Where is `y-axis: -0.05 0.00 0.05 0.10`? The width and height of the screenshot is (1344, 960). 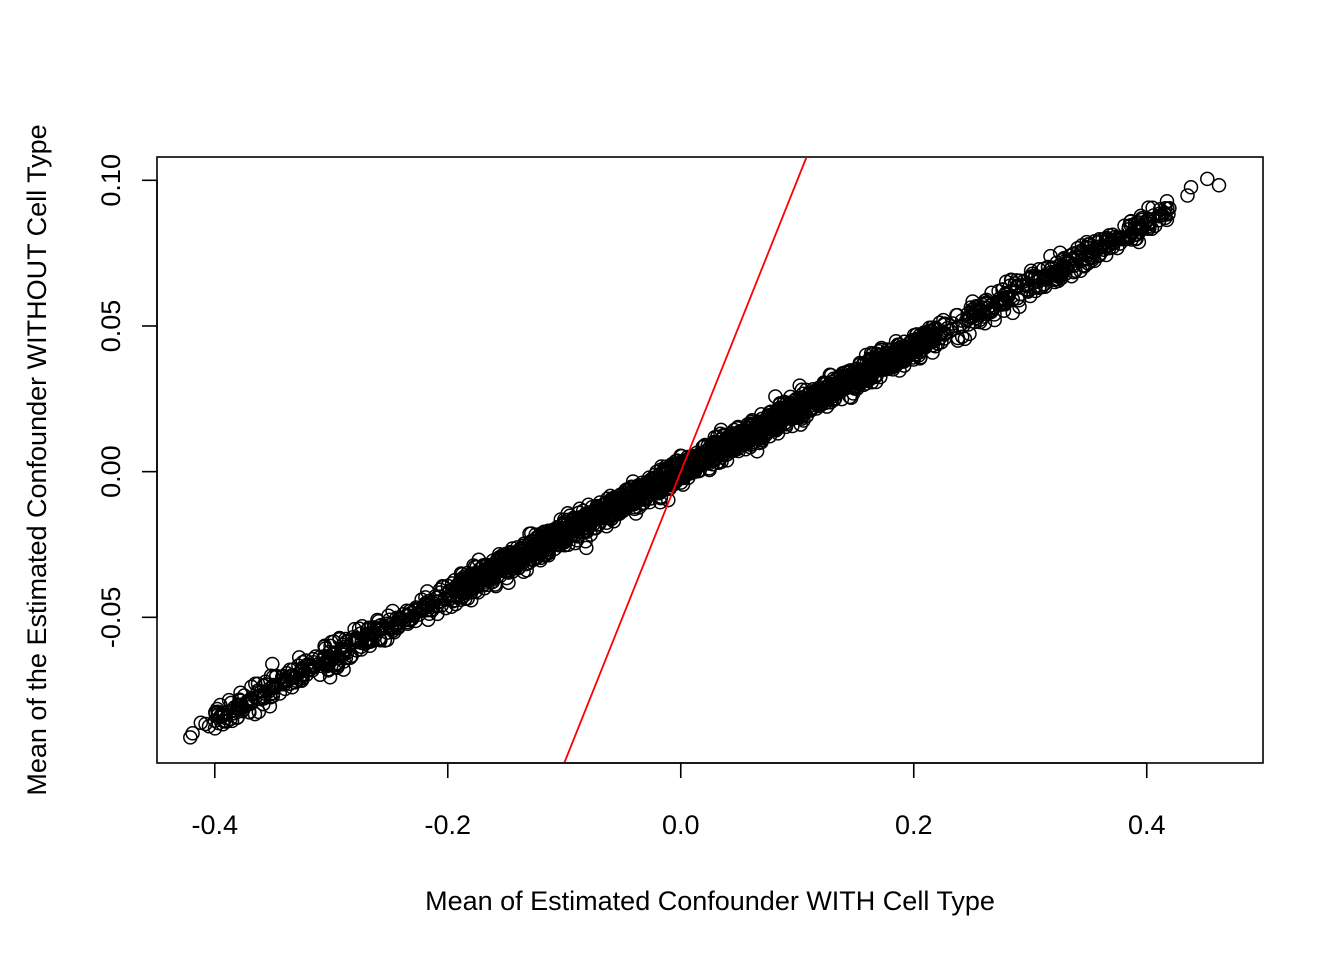
y-axis: -0.05 0.00 0.05 0.10 is located at coordinates (127, 401).